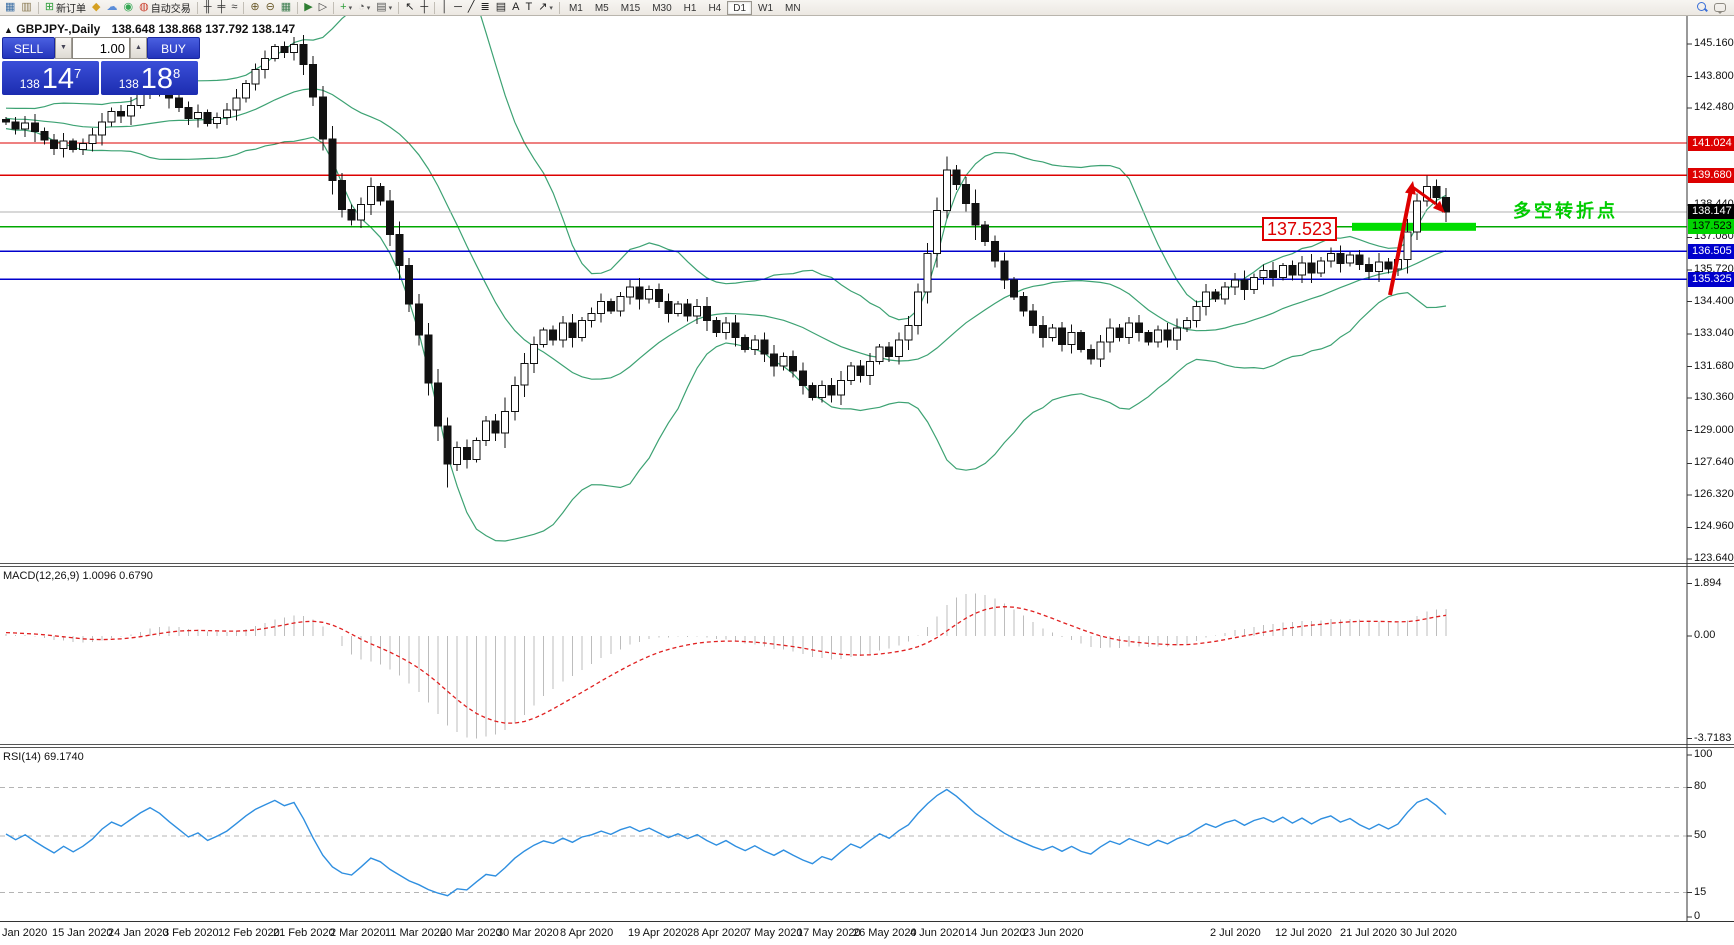  I want to click on sell-price-box: 138 14 7, so click(50, 78).